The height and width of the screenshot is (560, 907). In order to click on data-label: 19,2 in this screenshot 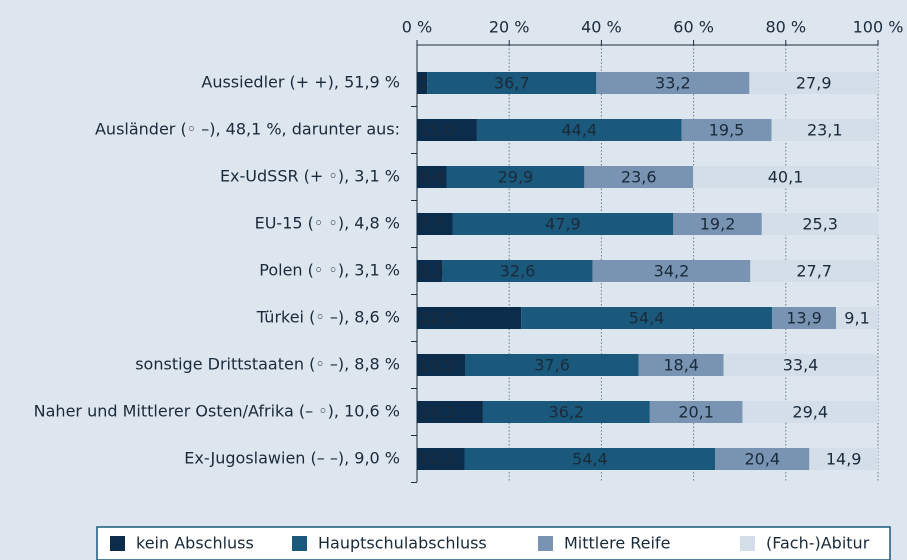, I will do `click(718, 224)`.